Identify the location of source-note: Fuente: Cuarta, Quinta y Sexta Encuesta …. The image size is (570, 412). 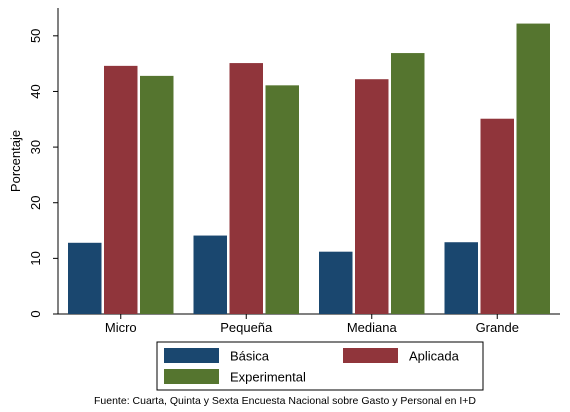
(285, 401).